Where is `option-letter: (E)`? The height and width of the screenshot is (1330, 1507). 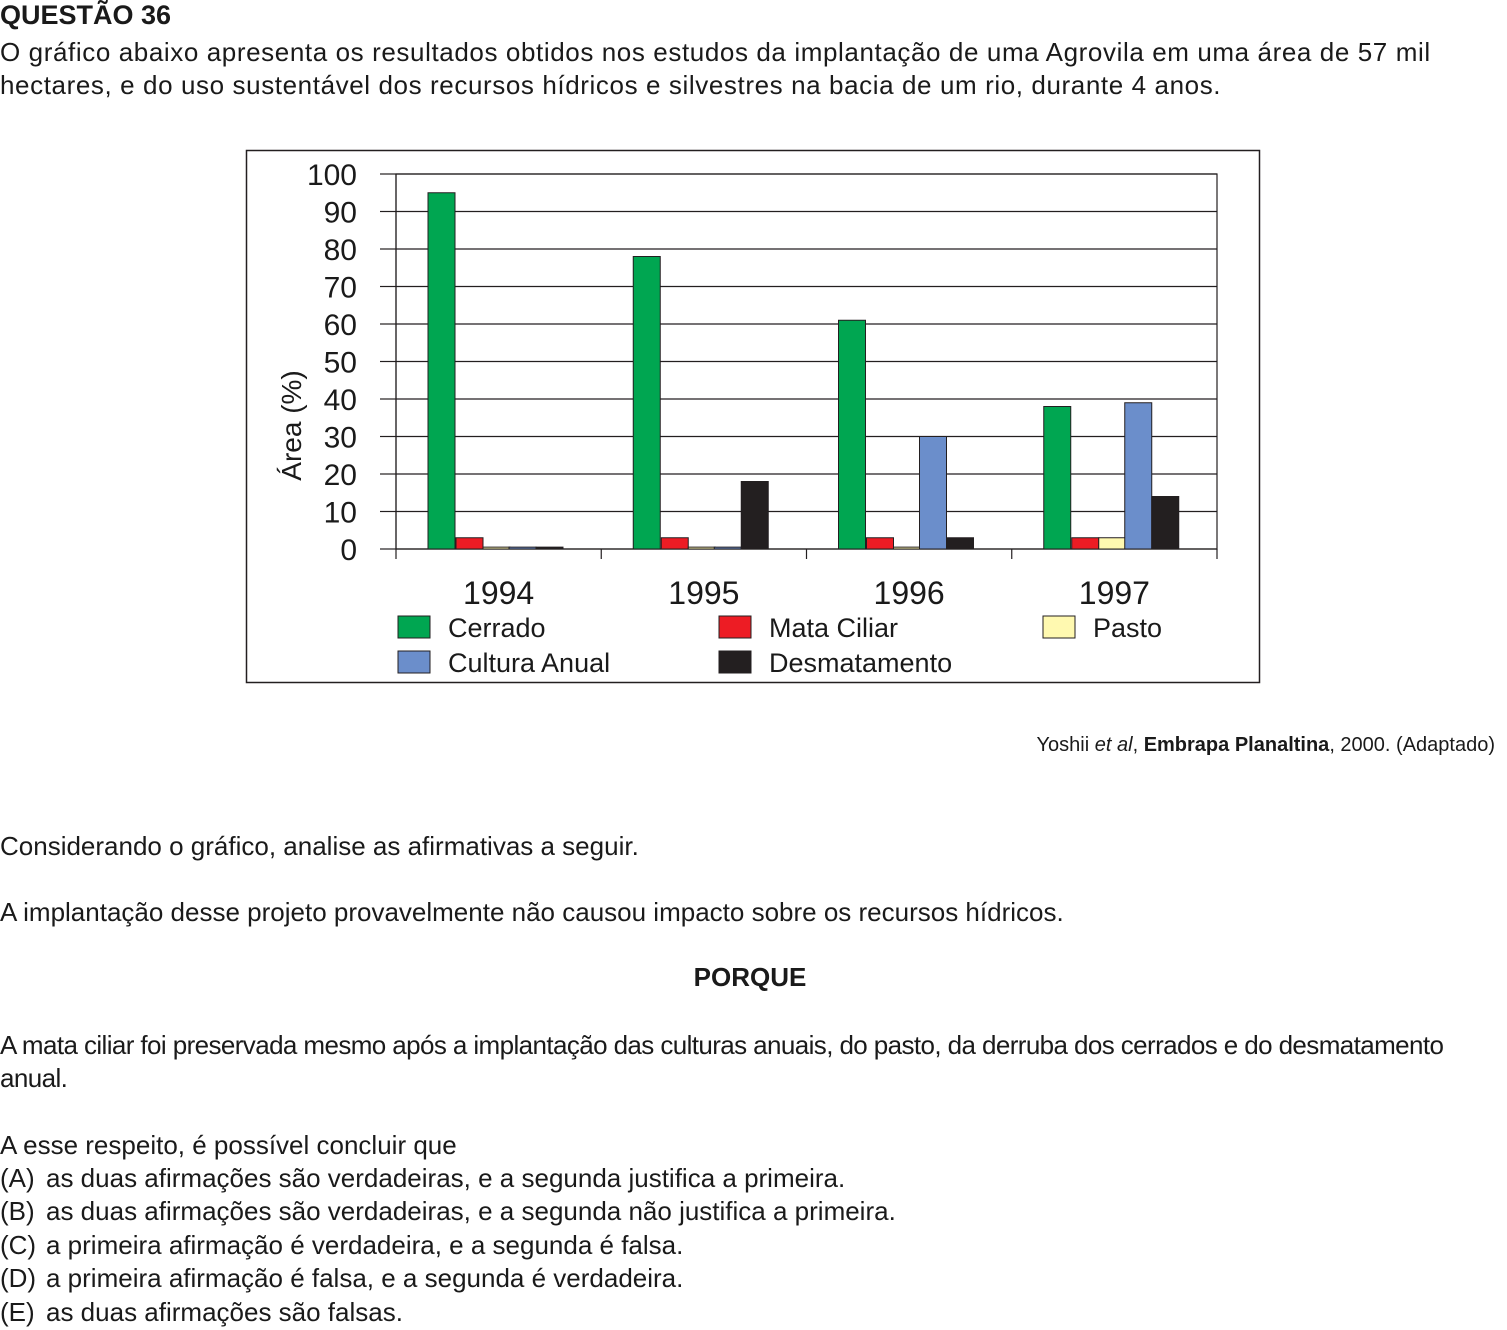
option-letter: (E) is located at coordinates (17, 1311).